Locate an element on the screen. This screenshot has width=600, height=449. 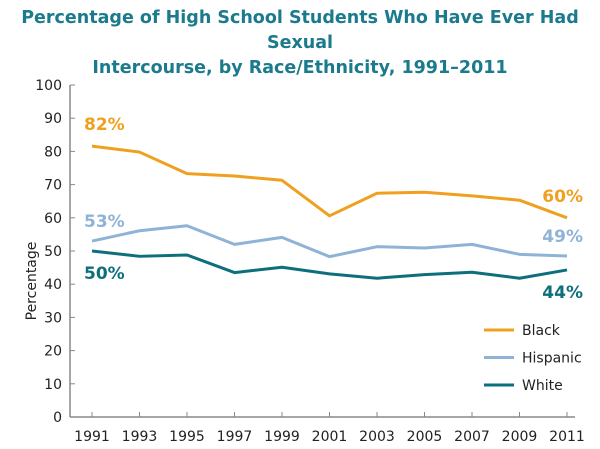
y-tick-label: 40 is located at coordinates (53, 285).